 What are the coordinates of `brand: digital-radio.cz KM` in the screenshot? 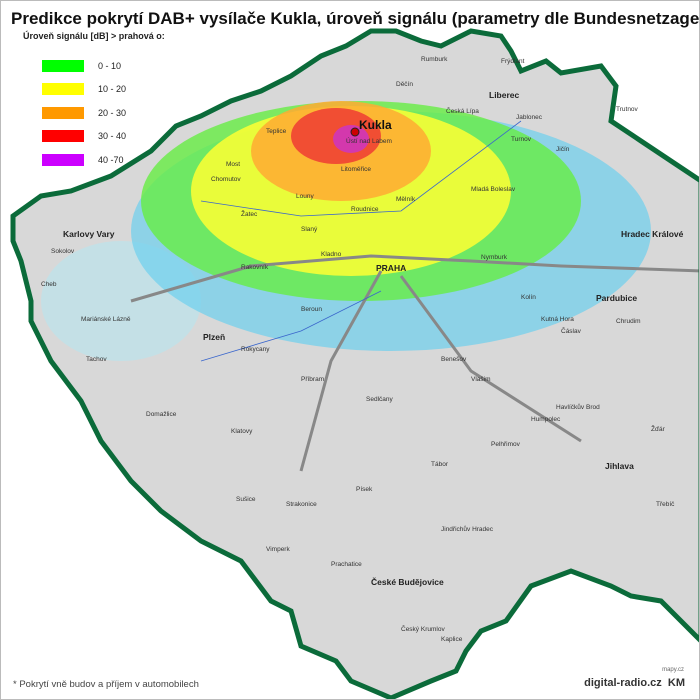 It's located at (634, 683).